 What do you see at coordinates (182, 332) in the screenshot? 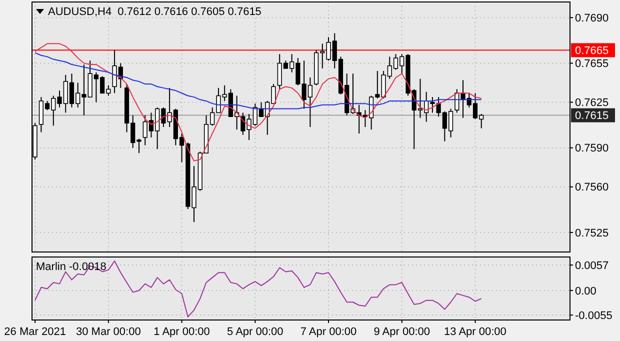
I see `x-tick-label: 1 Apr 00:00` at bounding box center [182, 332].